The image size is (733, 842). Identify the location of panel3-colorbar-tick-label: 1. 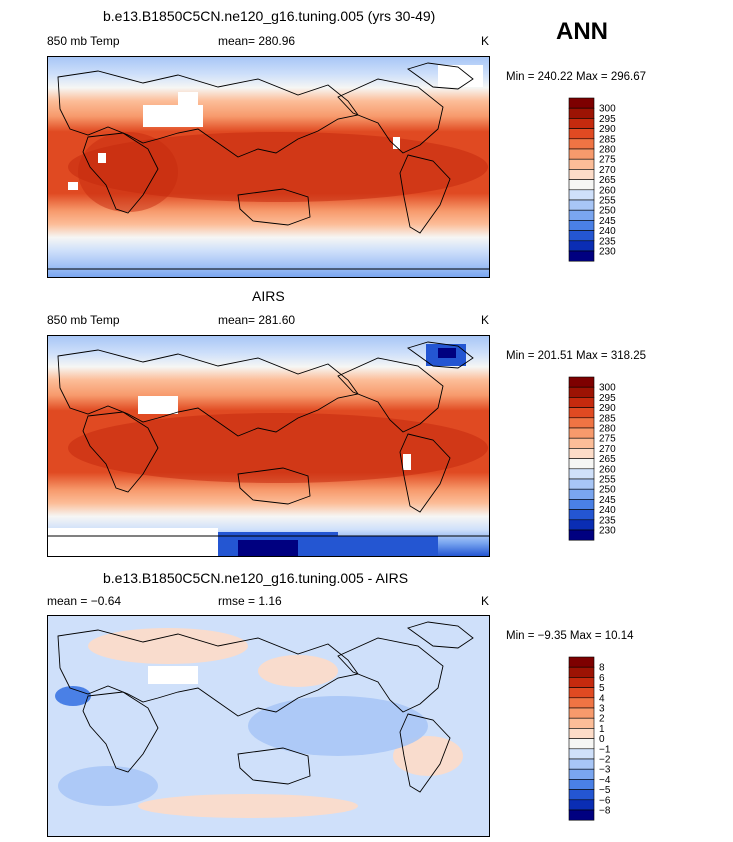
(602, 729).